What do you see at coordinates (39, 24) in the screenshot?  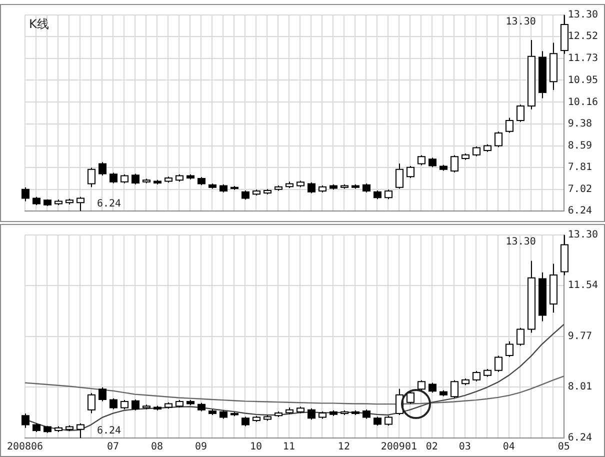 I see `chart-title: K线` at bounding box center [39, 24].